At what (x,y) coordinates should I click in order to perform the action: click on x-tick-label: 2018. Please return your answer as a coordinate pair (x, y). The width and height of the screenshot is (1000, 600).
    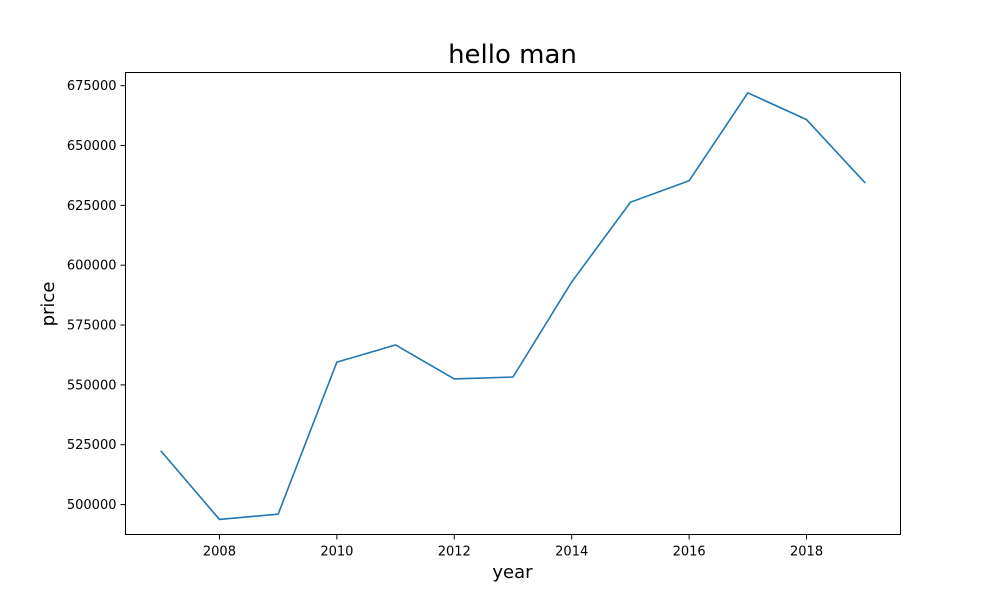
    Looking at the image, I should click on (806, 552).